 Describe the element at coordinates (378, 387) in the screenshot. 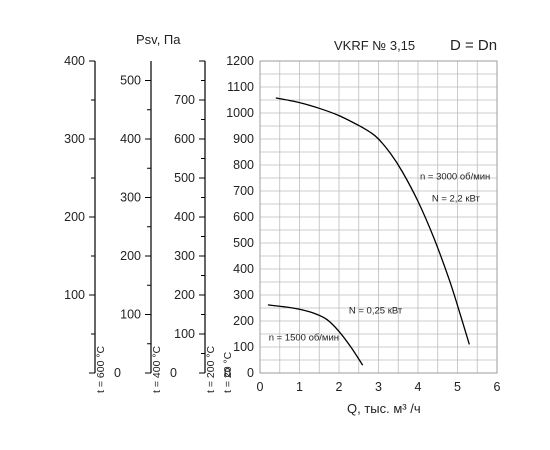

I see `x-tick-label: 3` at that location.